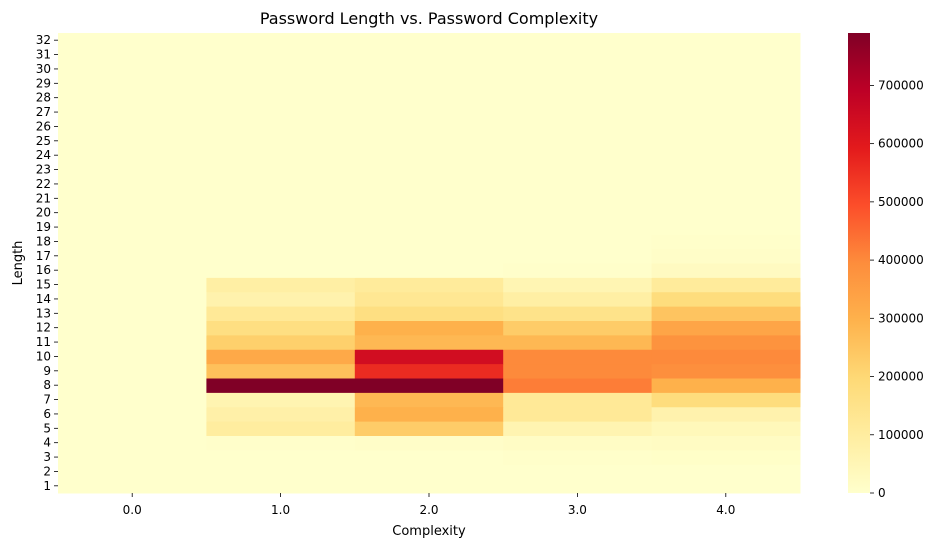  What do you see at coordinates (725, 510) in the screenshot?
I see `x-tick-label: 4.0` at bounding box center [725, 510].